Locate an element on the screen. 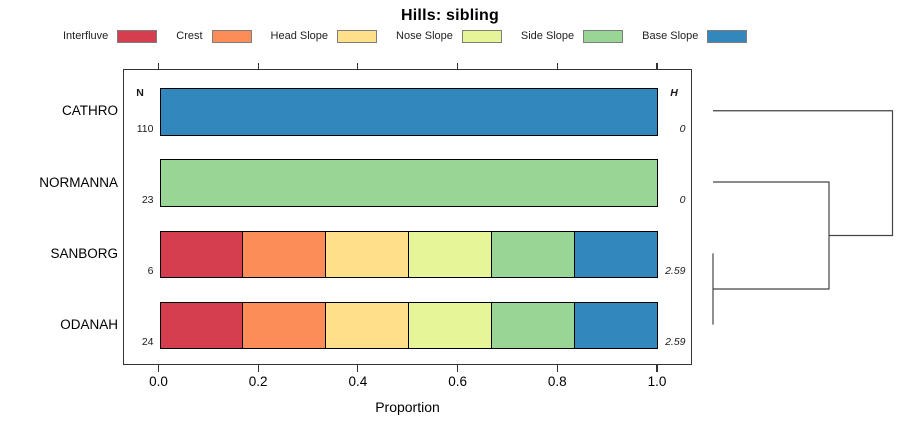  legend-label: Side Slope is located at coordinates (547, 36).